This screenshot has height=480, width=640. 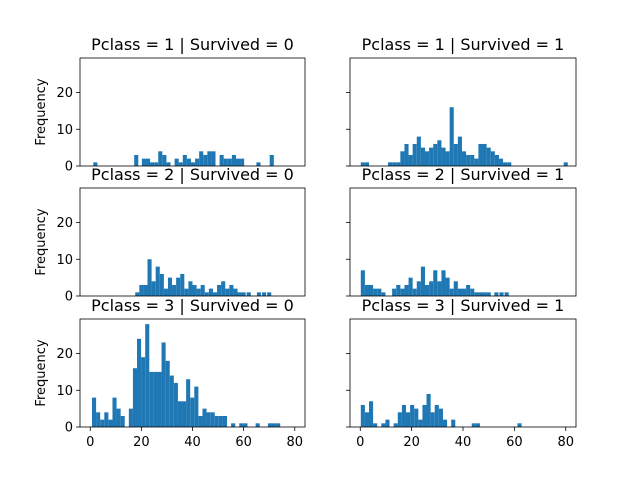 What do you see at coordinates (90, 442) in the screenshot?
I see `x-tick-label: 0` at bounding box center [90, 442].